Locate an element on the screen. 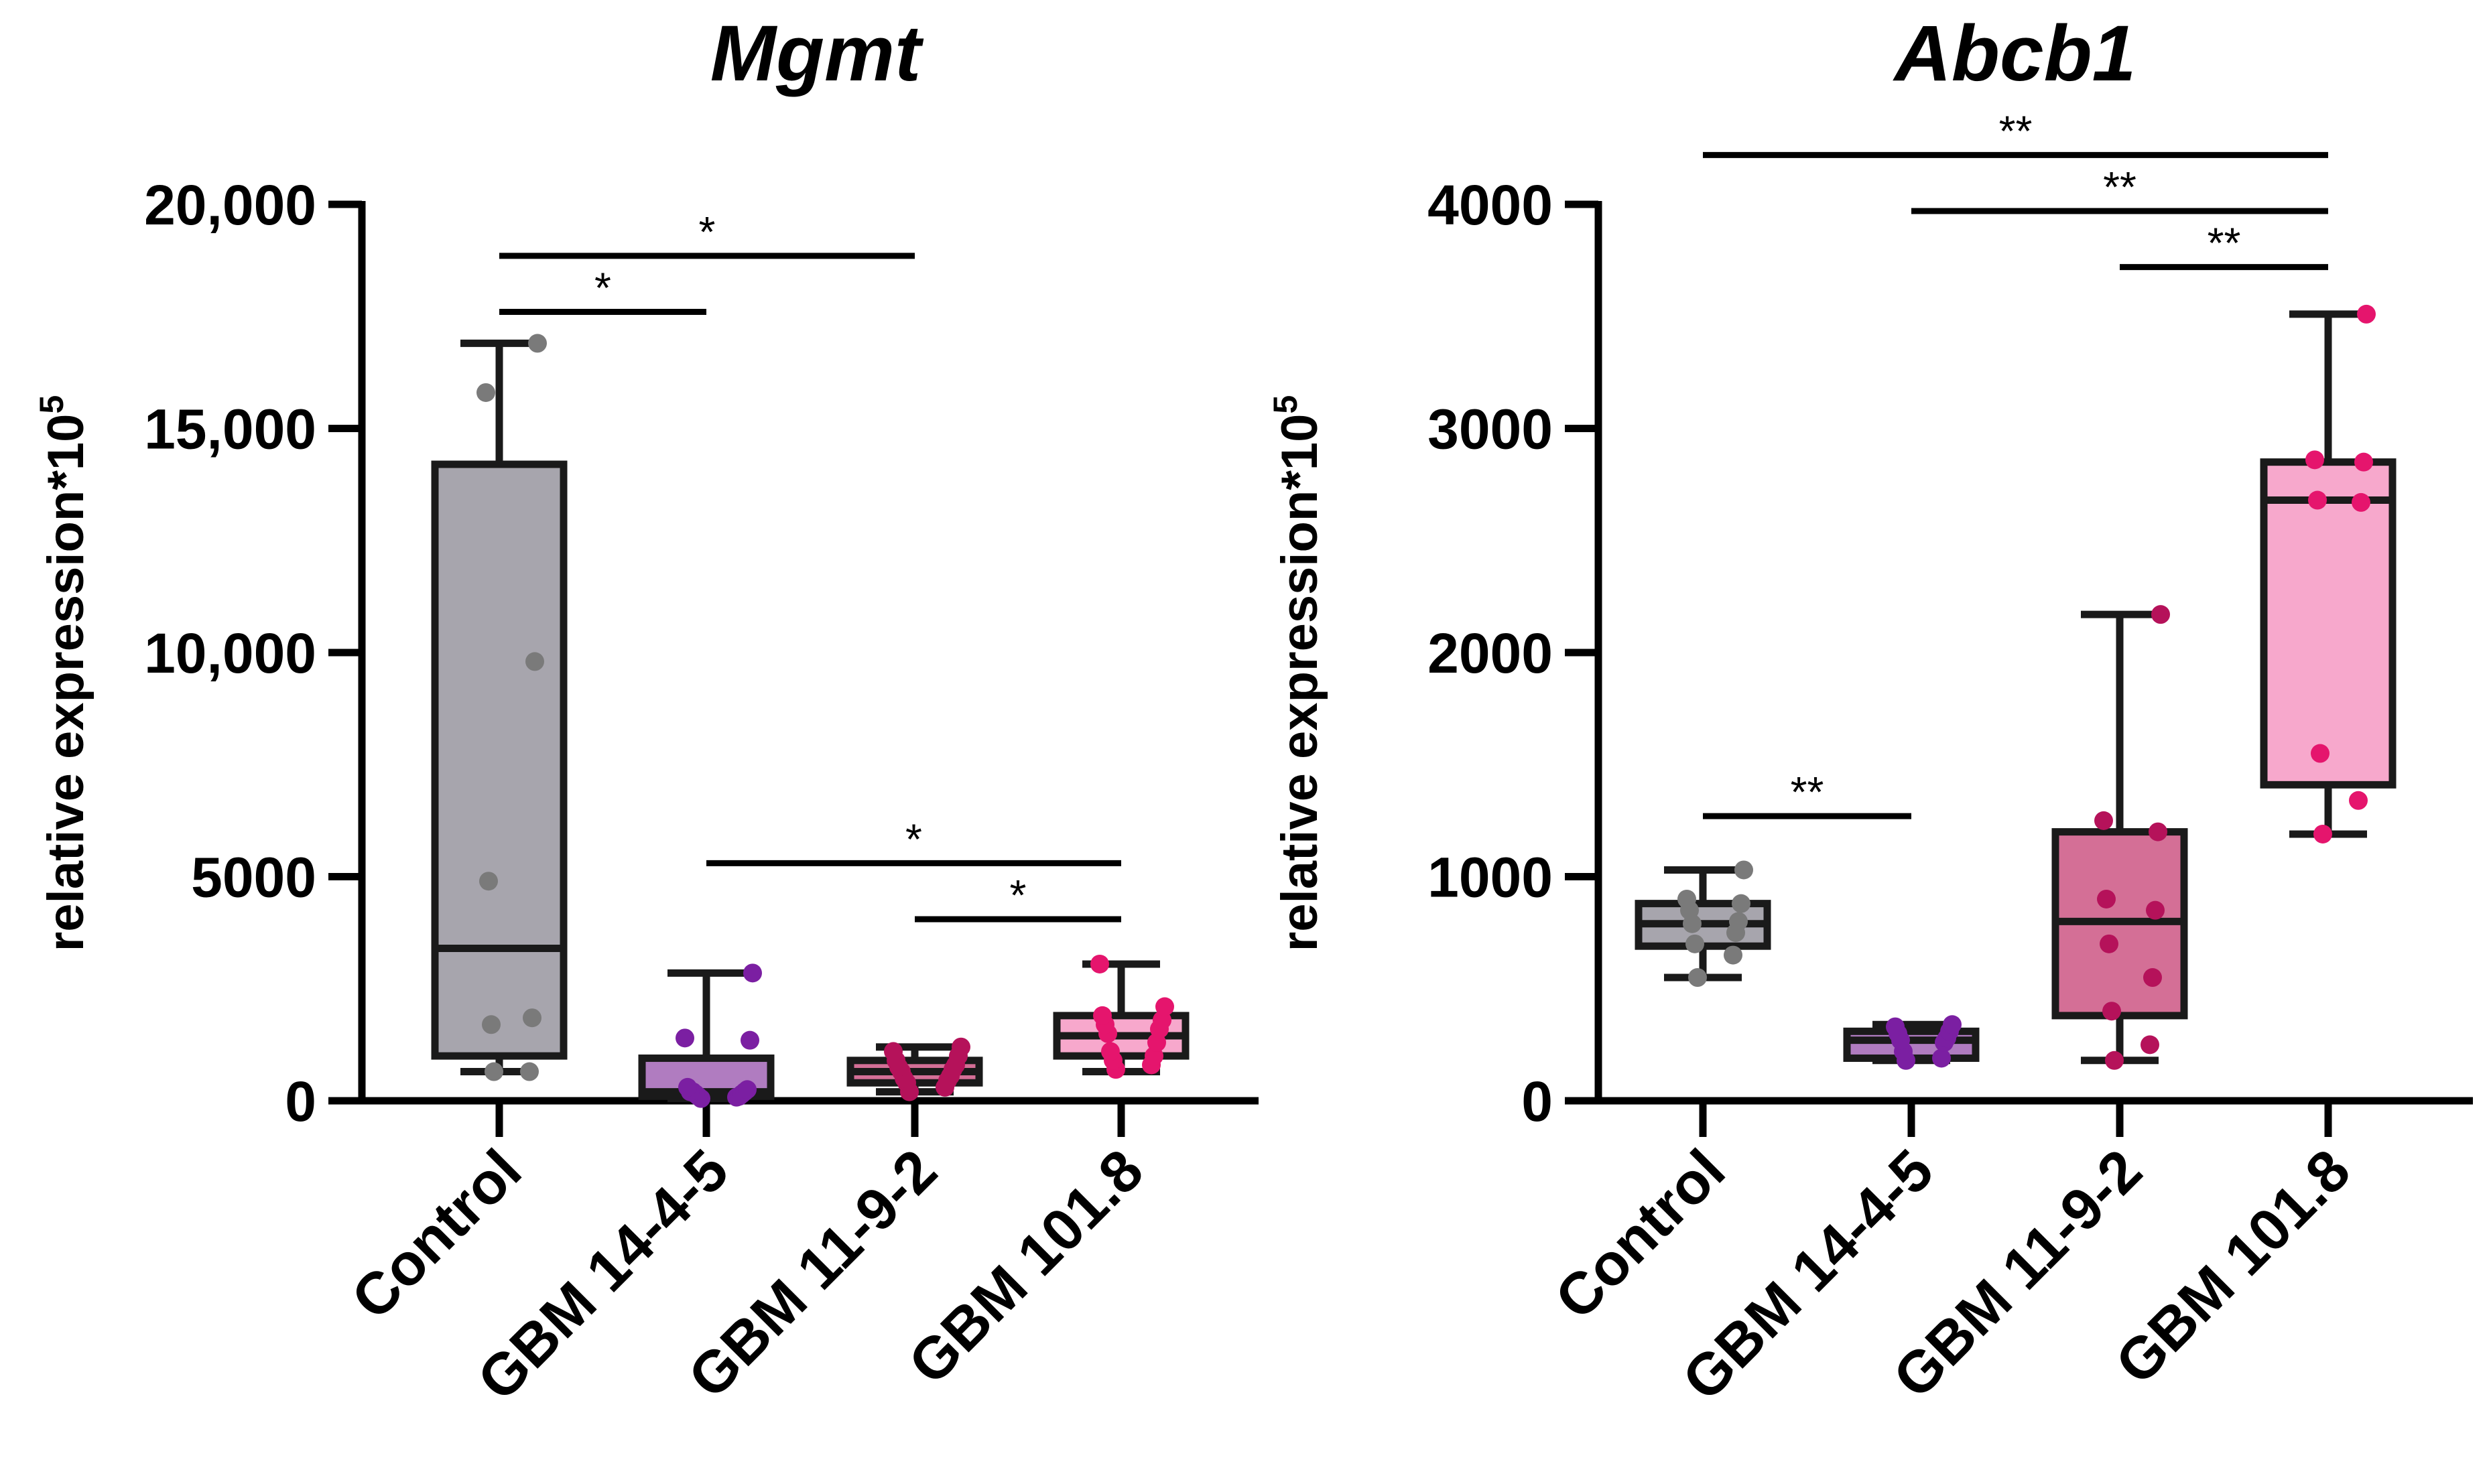 This screenshot has height=1484, width=2489. mgmt-title: Mgmt is located at coordinates (817, 53).